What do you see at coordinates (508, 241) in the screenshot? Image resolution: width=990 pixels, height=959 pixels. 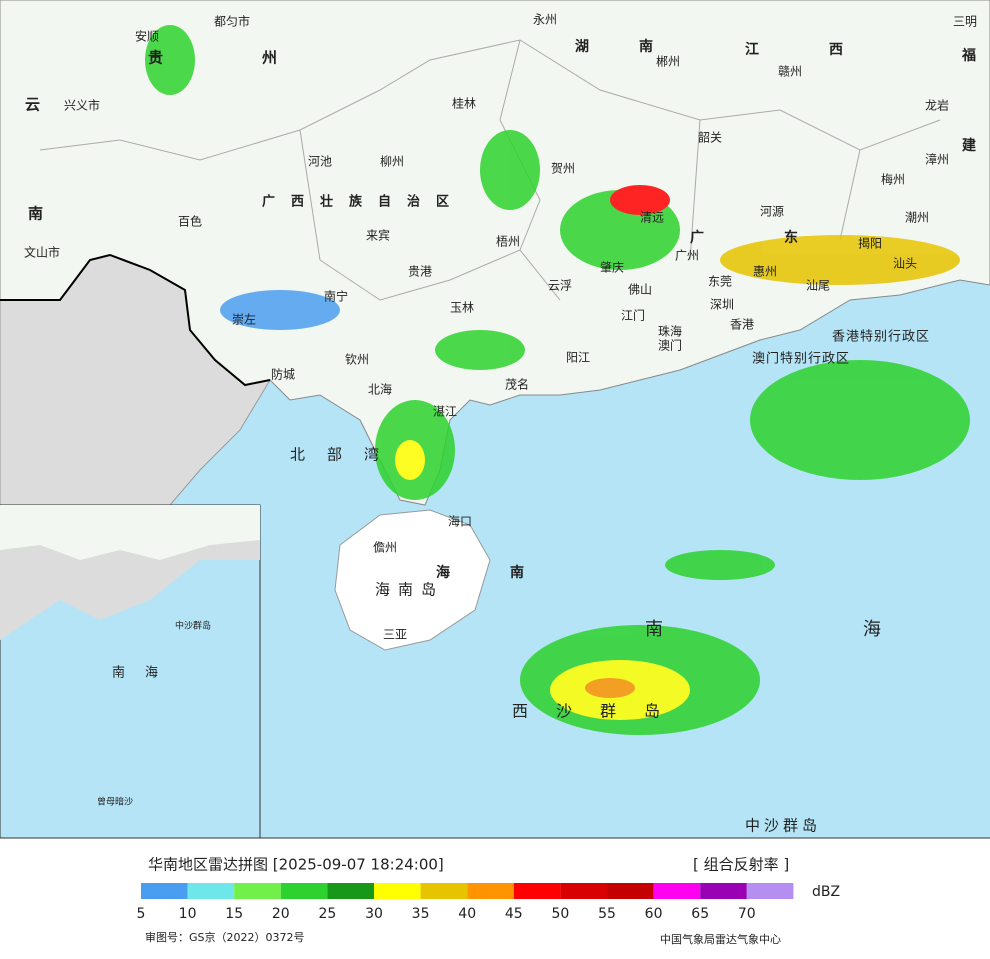 I see `place-label: 梧州` at bounding box center [508, 241].